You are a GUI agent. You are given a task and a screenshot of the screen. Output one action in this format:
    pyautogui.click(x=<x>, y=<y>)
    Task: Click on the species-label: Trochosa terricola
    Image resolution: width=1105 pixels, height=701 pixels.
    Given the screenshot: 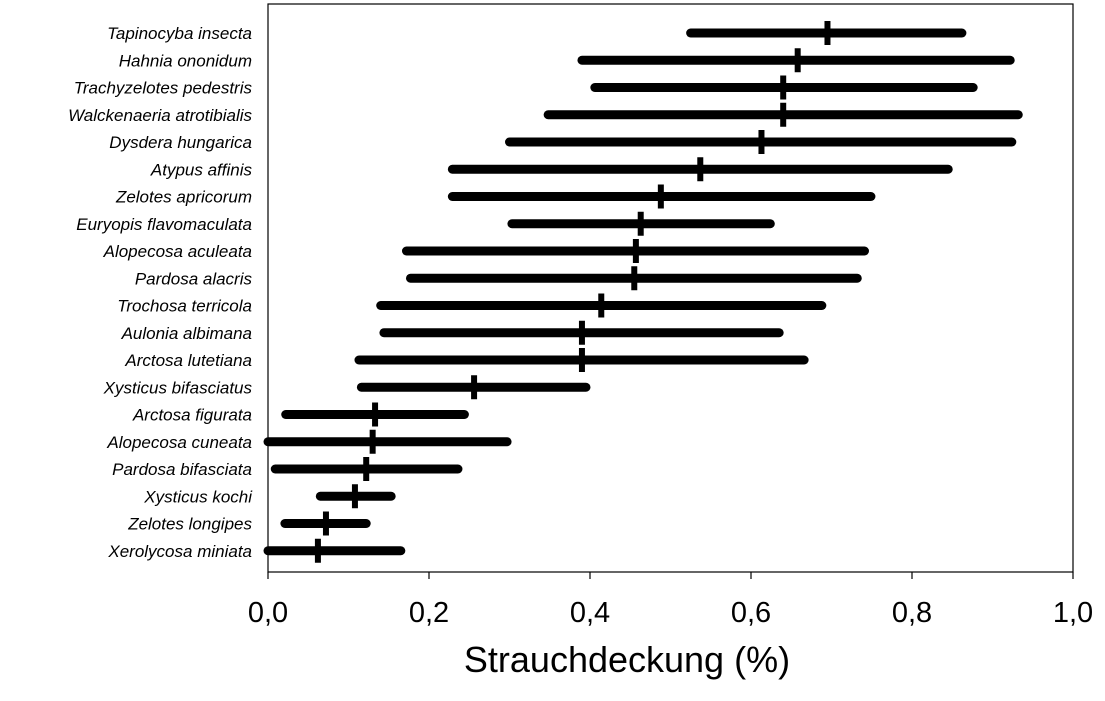 What is the action you would take?
    pyautogui.click(x=184, y=306)
    